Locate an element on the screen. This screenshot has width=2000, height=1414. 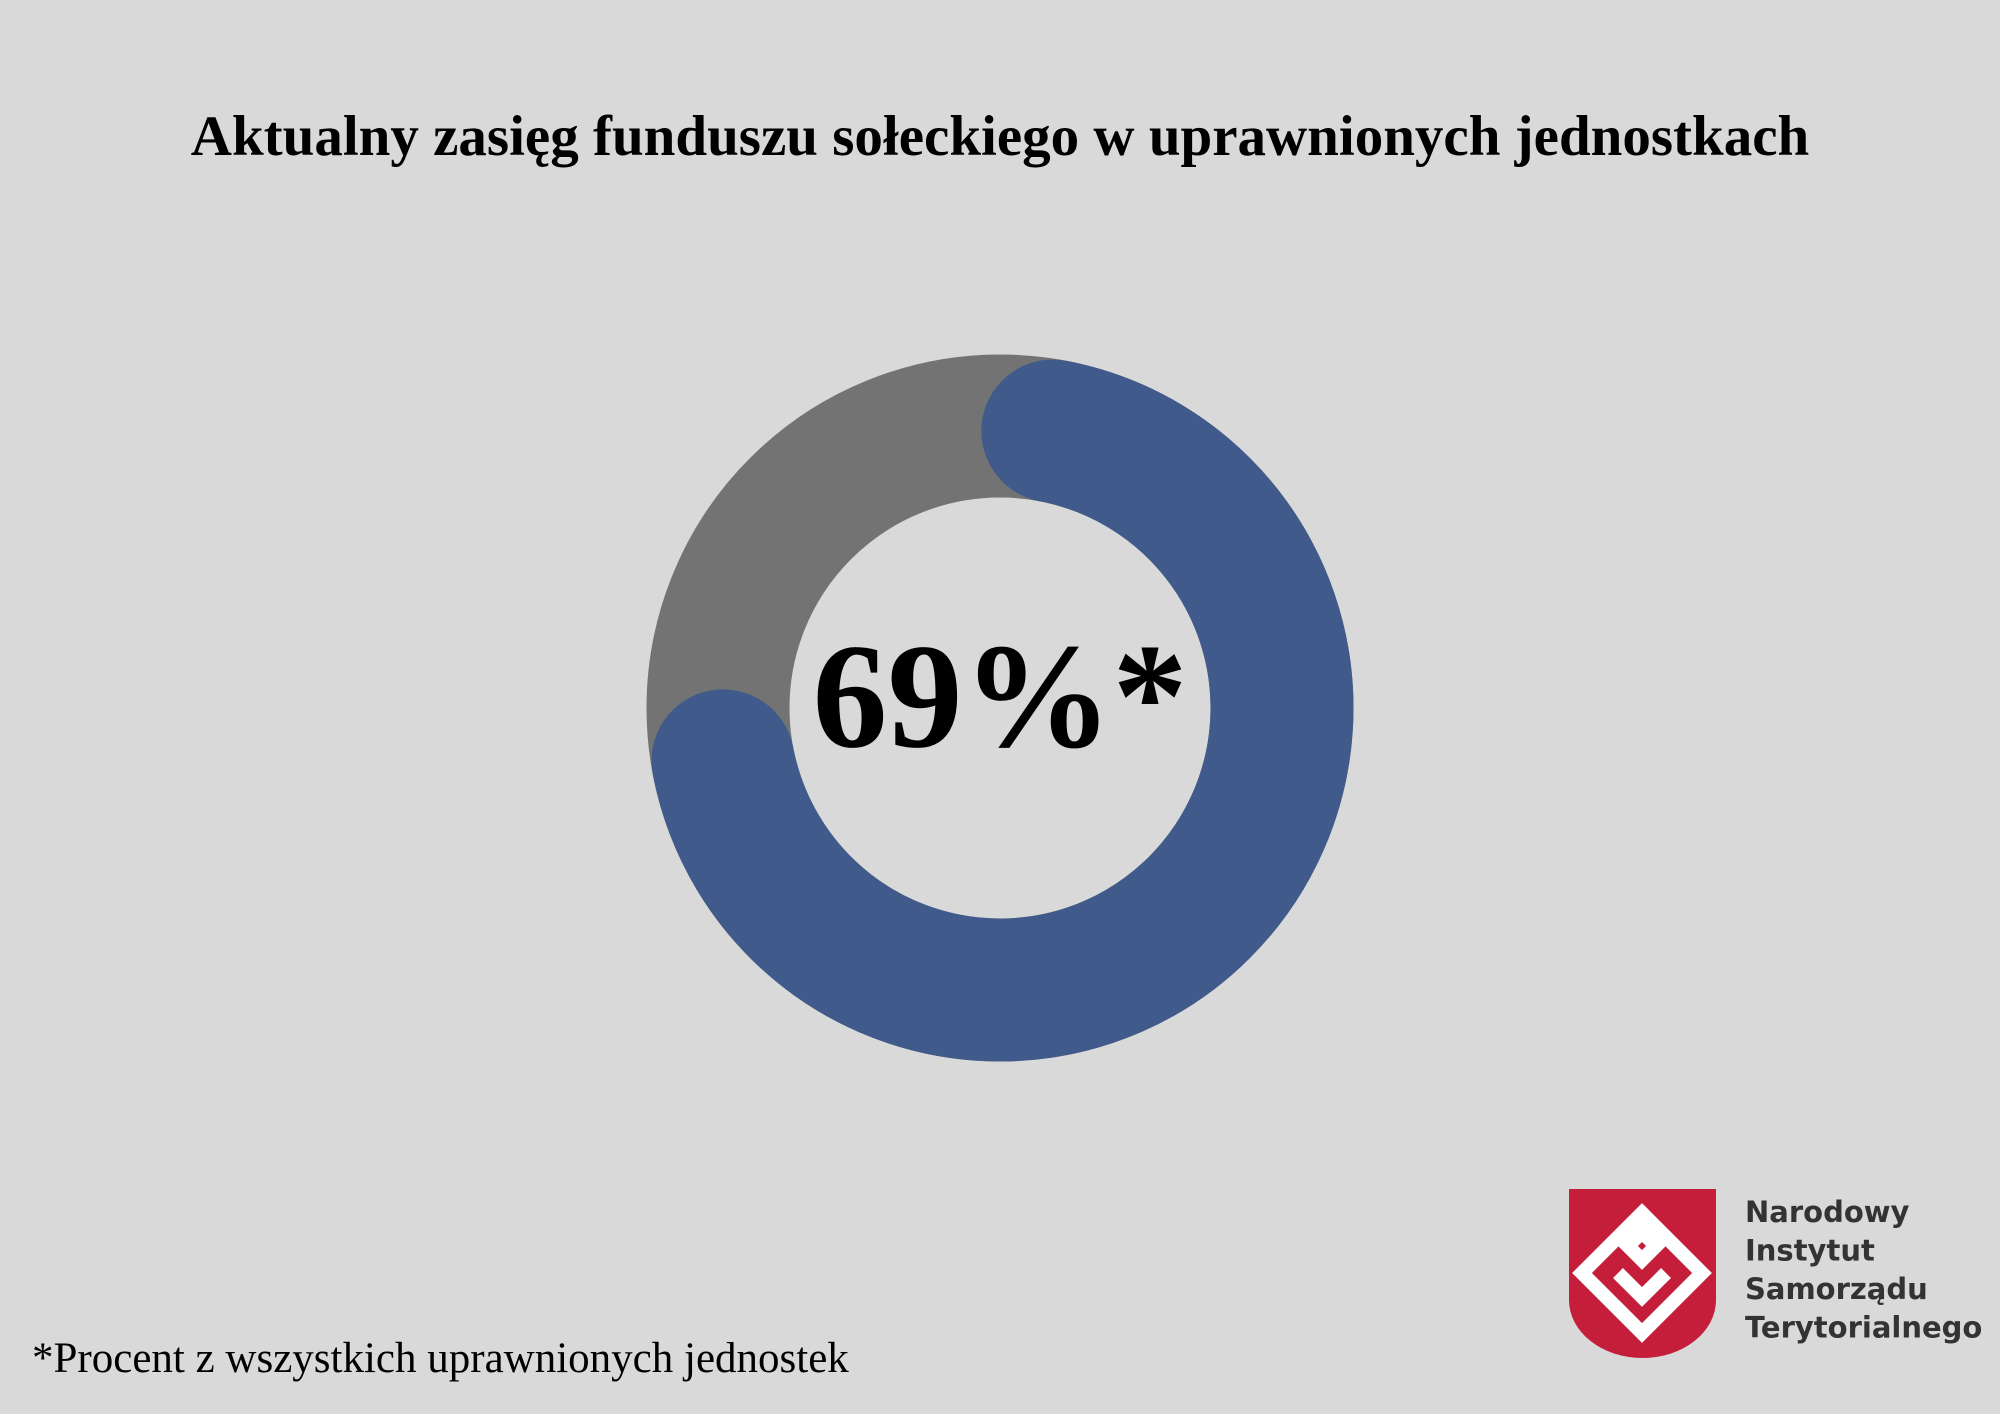
logo-pattern is located at coordinates (1642, 1273).